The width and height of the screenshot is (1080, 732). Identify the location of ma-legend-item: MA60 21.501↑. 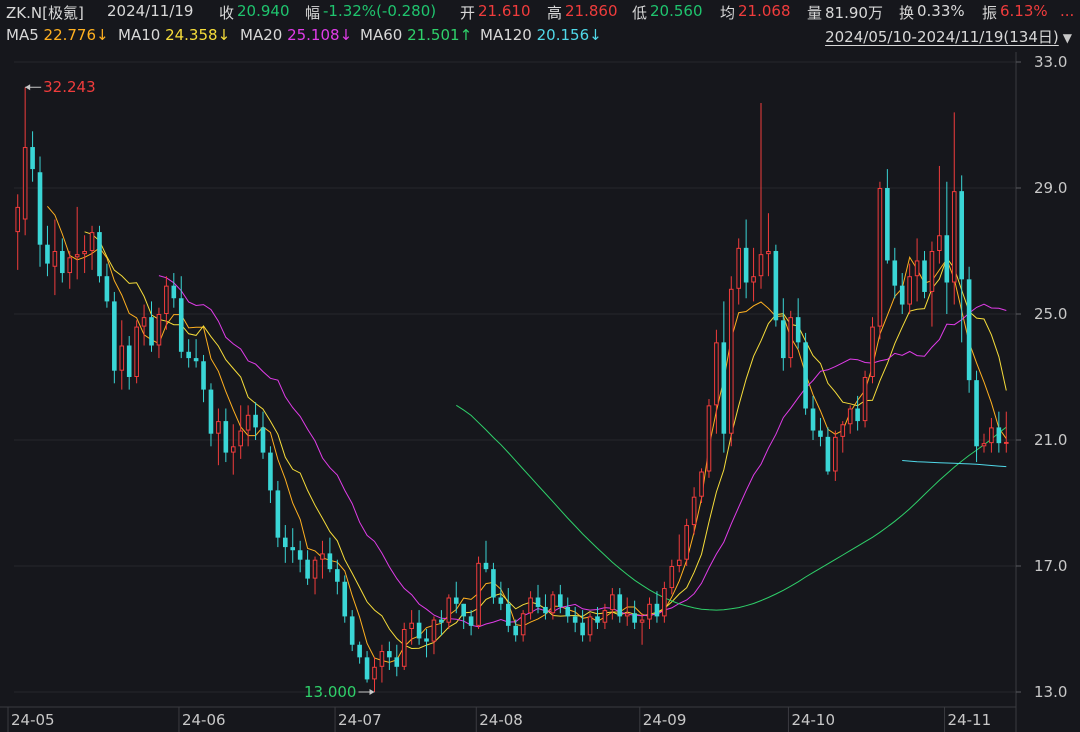
(416, 35).